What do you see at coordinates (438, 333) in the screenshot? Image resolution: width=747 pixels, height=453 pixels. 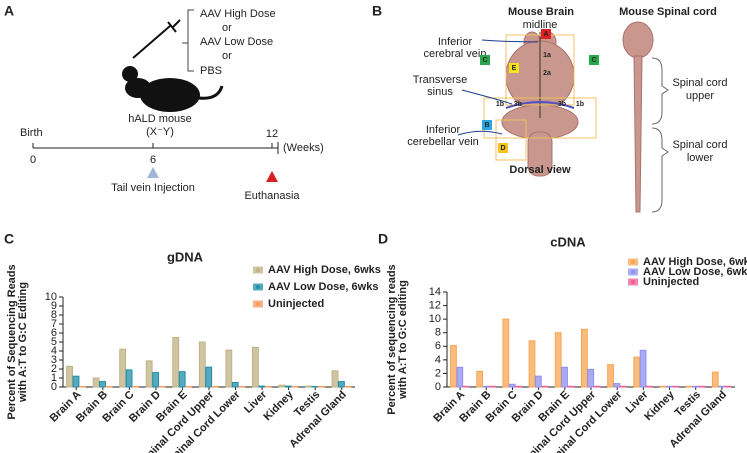 I see `y-tick-label: 8` at bounding box center [438, 333].